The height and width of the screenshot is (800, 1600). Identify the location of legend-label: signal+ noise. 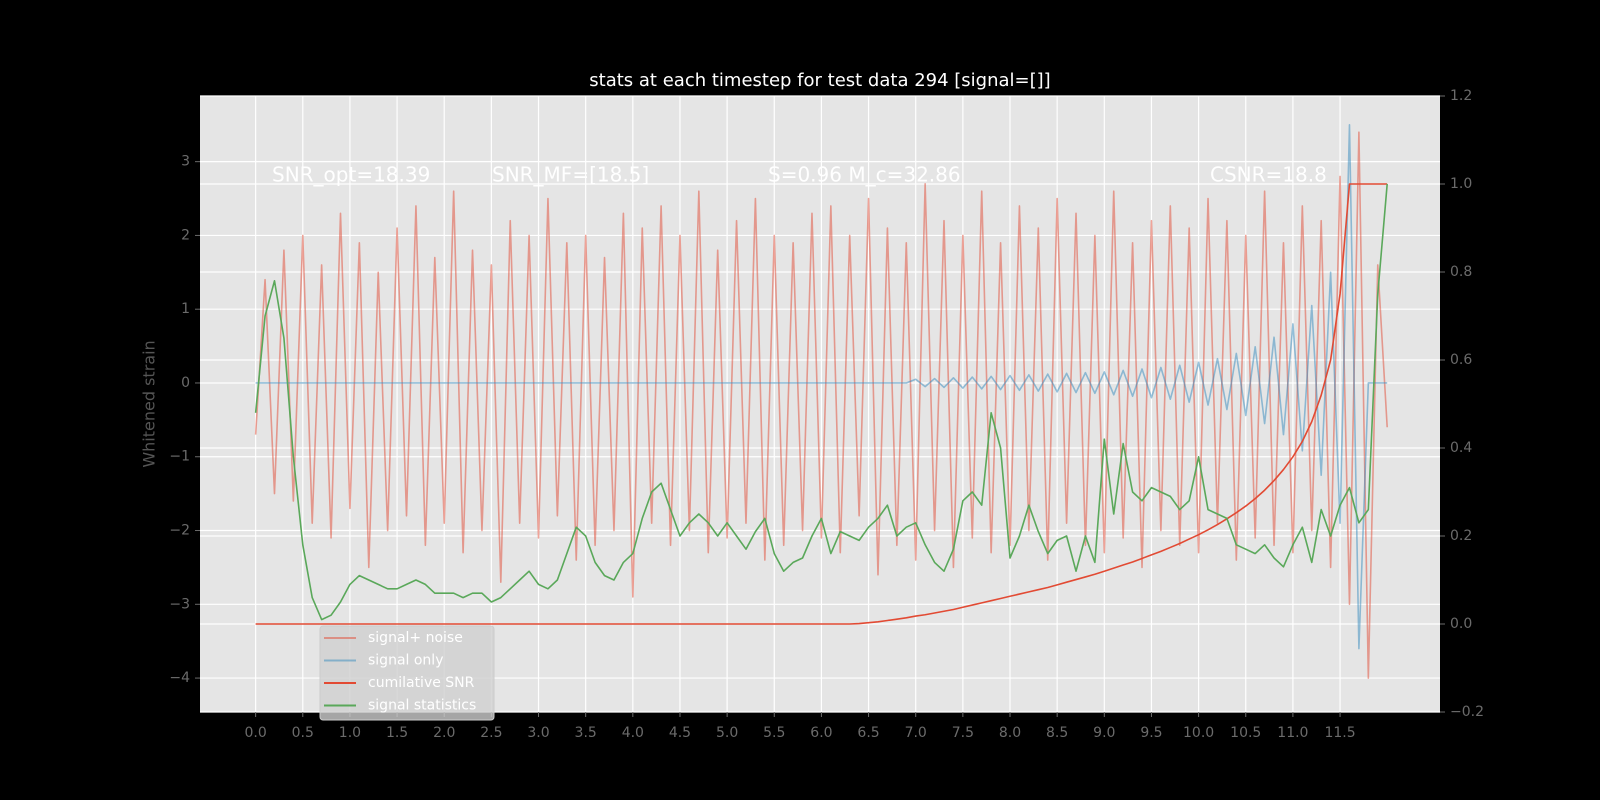
(415, 638).